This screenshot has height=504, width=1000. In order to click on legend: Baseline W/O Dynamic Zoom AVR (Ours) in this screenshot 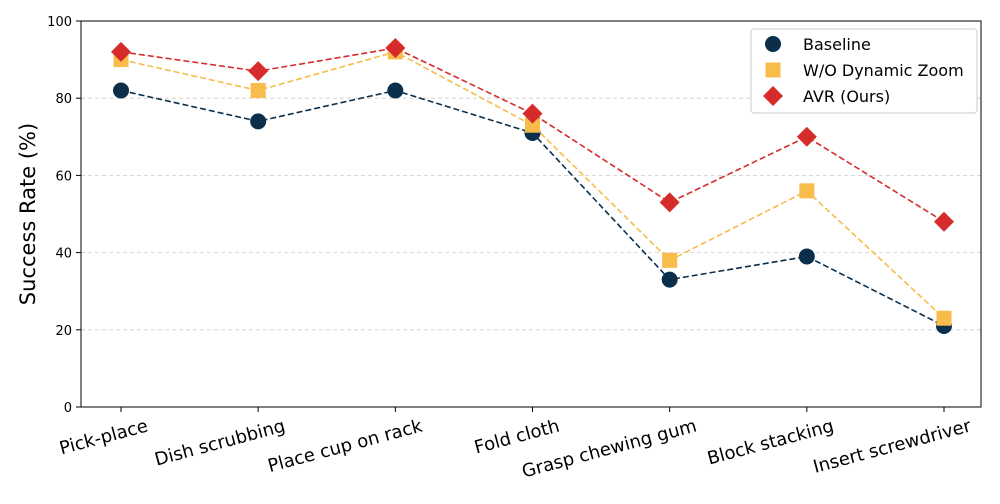, I will do `click(864, 71)`.